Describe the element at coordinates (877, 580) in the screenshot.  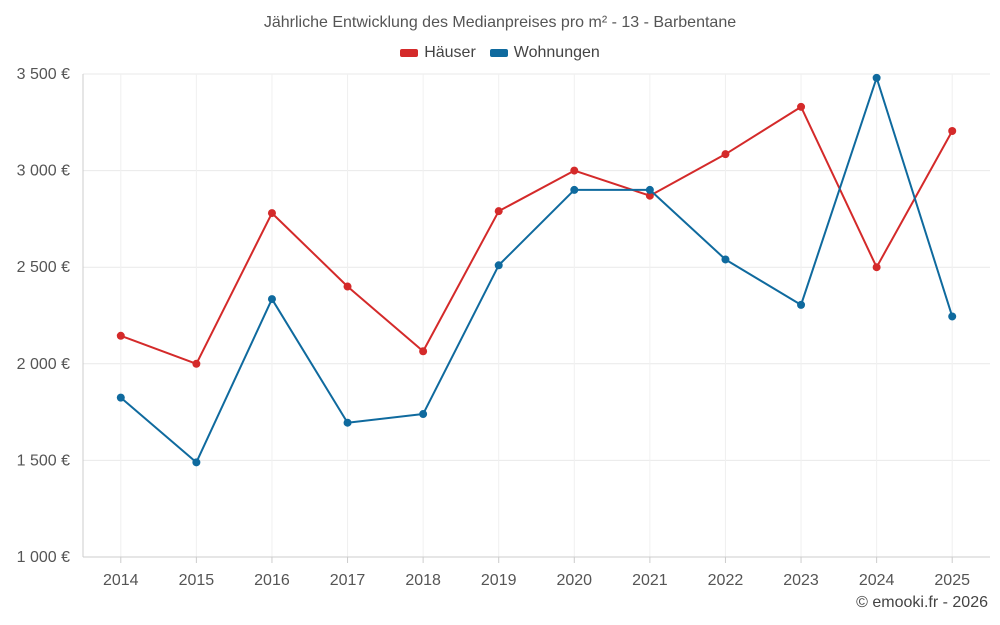
I see `x-tick-label: 2024` at that location.